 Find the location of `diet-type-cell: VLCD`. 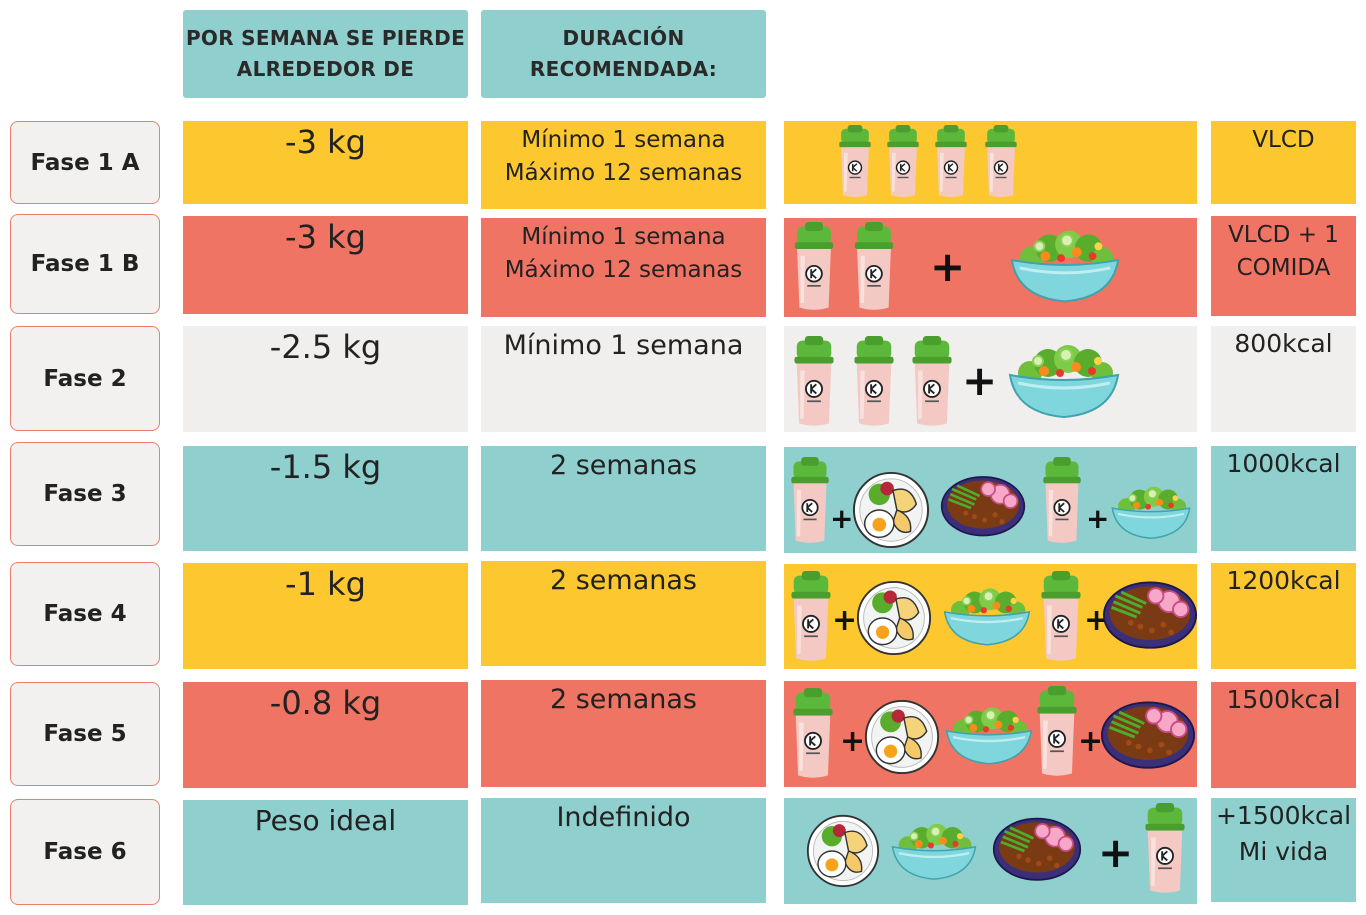

diet-type-cell: VLCD is located at coordinates (1283, 162).